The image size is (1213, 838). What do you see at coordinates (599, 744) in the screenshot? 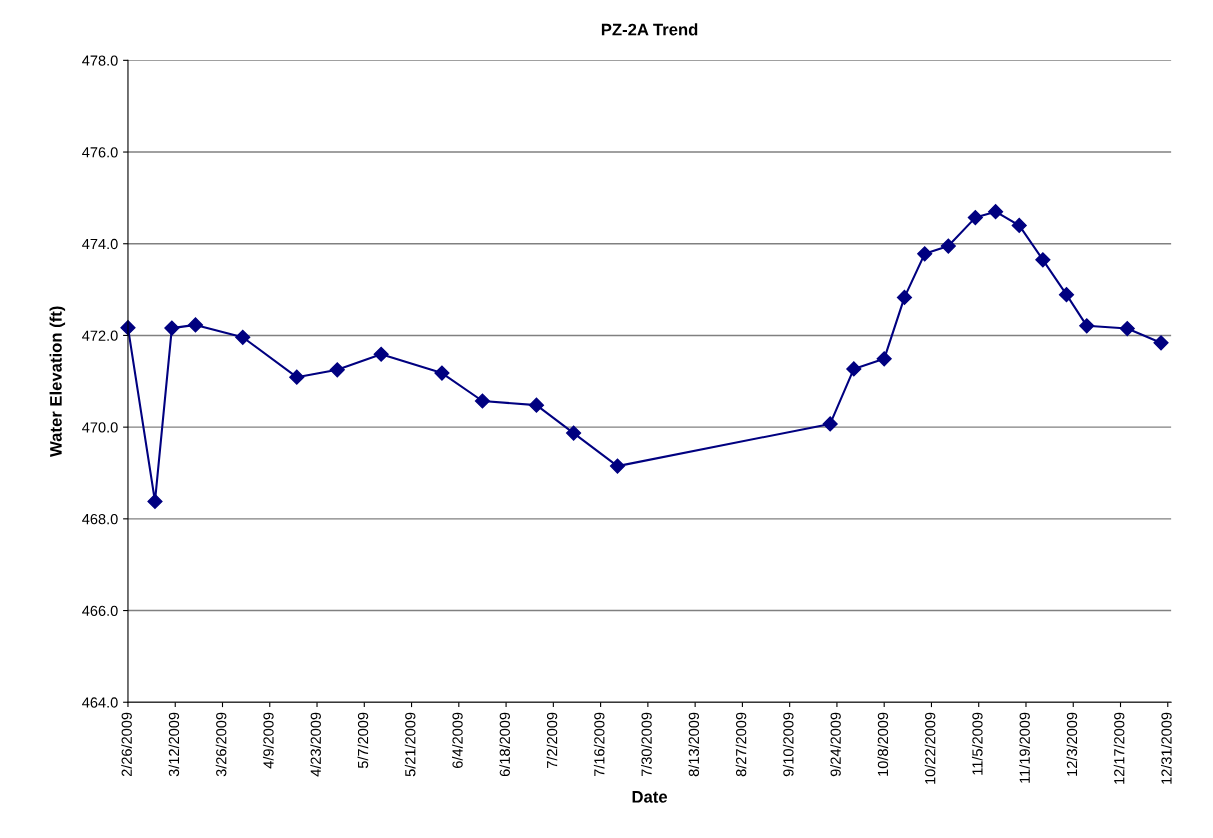
I see `x-tick-label: 7/16/2009` at bounding box center [599, 744].